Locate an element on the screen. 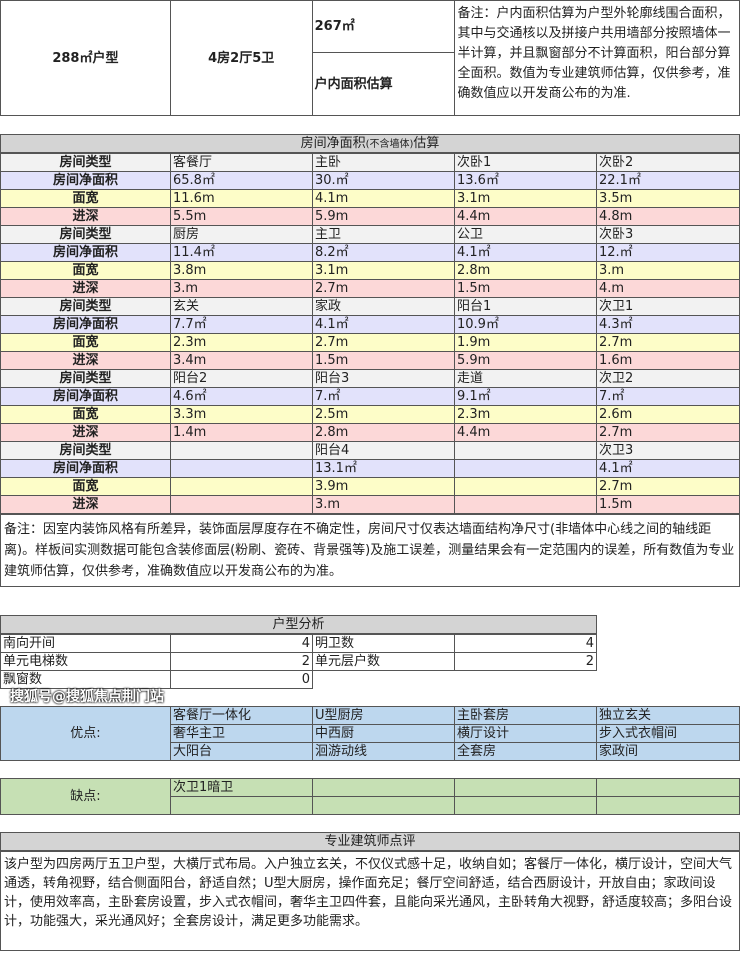 This screenshot has width=740, height=954. cell: 阳台2 is located at coordinates (241, 378).